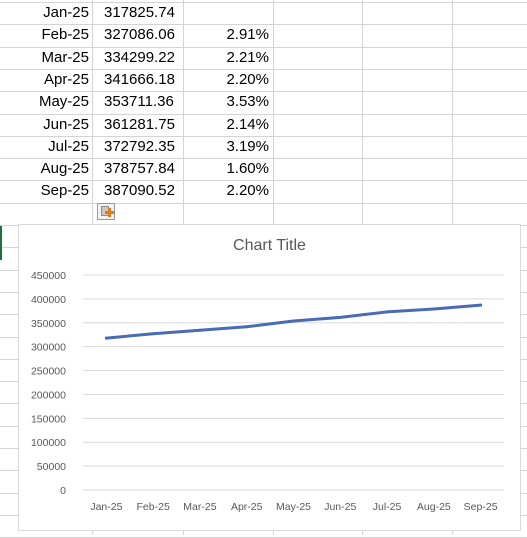  Describe the element at coordinates (293, 507) in the screenshot. I see `x-tick-label: May-25` at that location.